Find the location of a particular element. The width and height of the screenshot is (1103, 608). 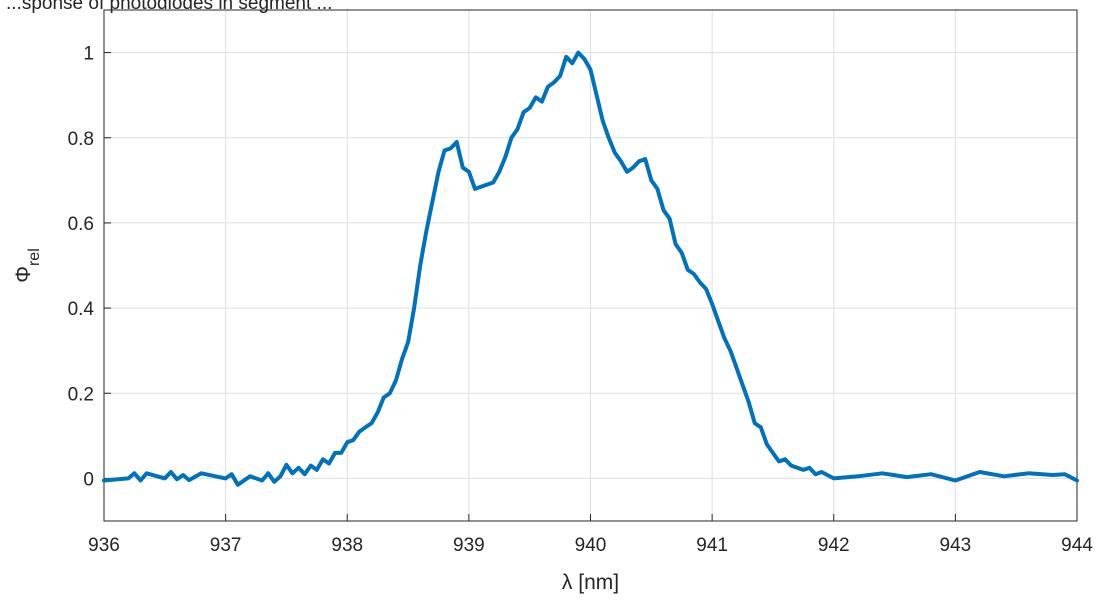

x-tick-label: 943 is located at coordinates (956, 545).